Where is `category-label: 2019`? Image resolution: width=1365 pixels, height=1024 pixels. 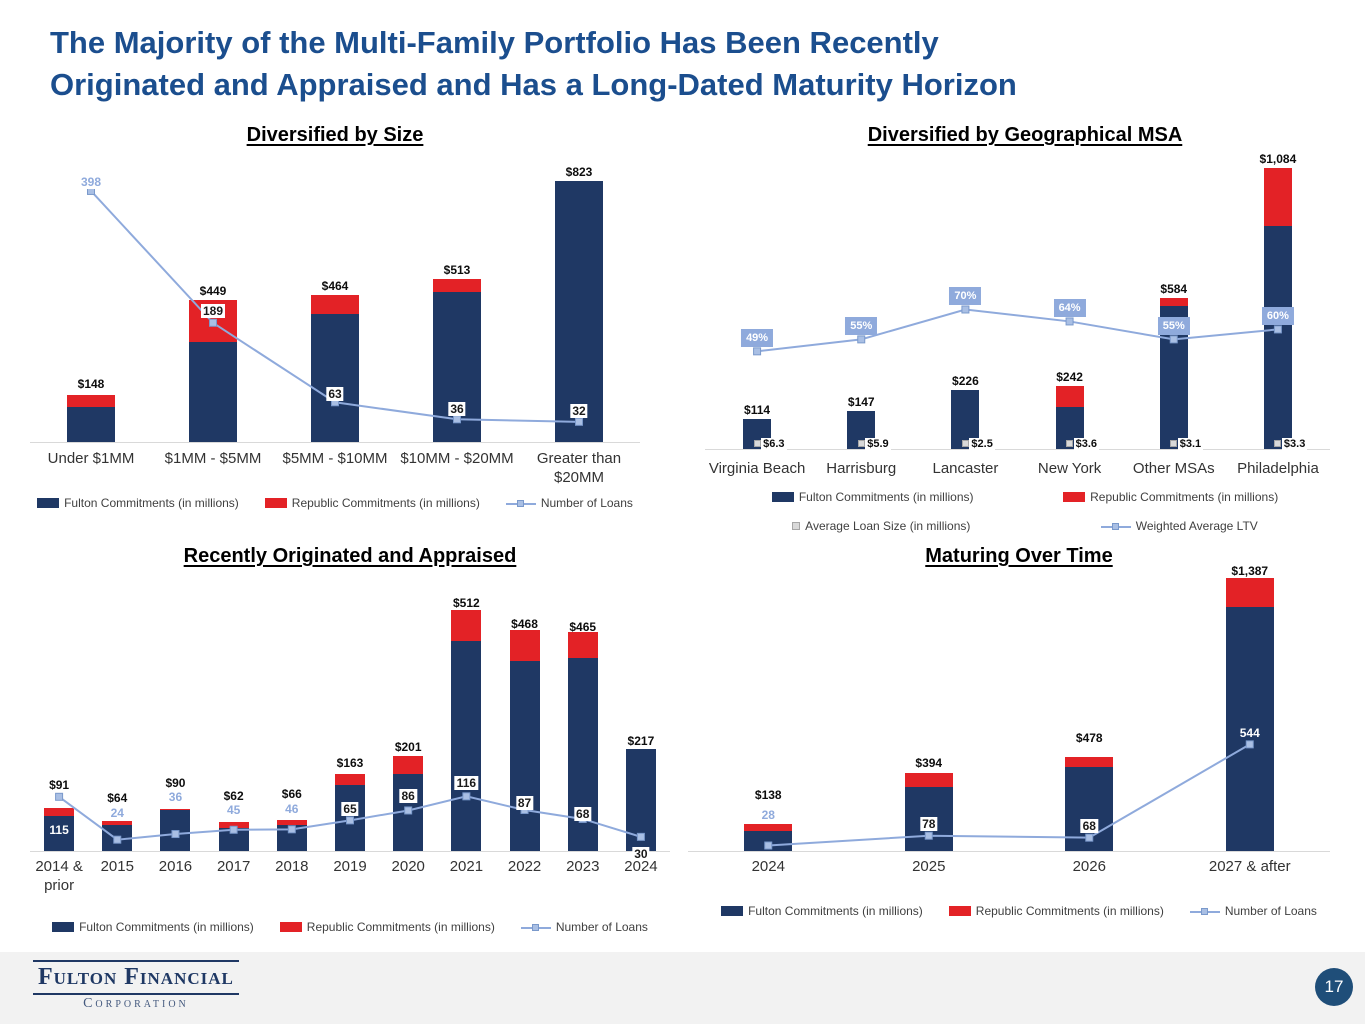 category-label: 2019 is located at coordinates (350, 866).